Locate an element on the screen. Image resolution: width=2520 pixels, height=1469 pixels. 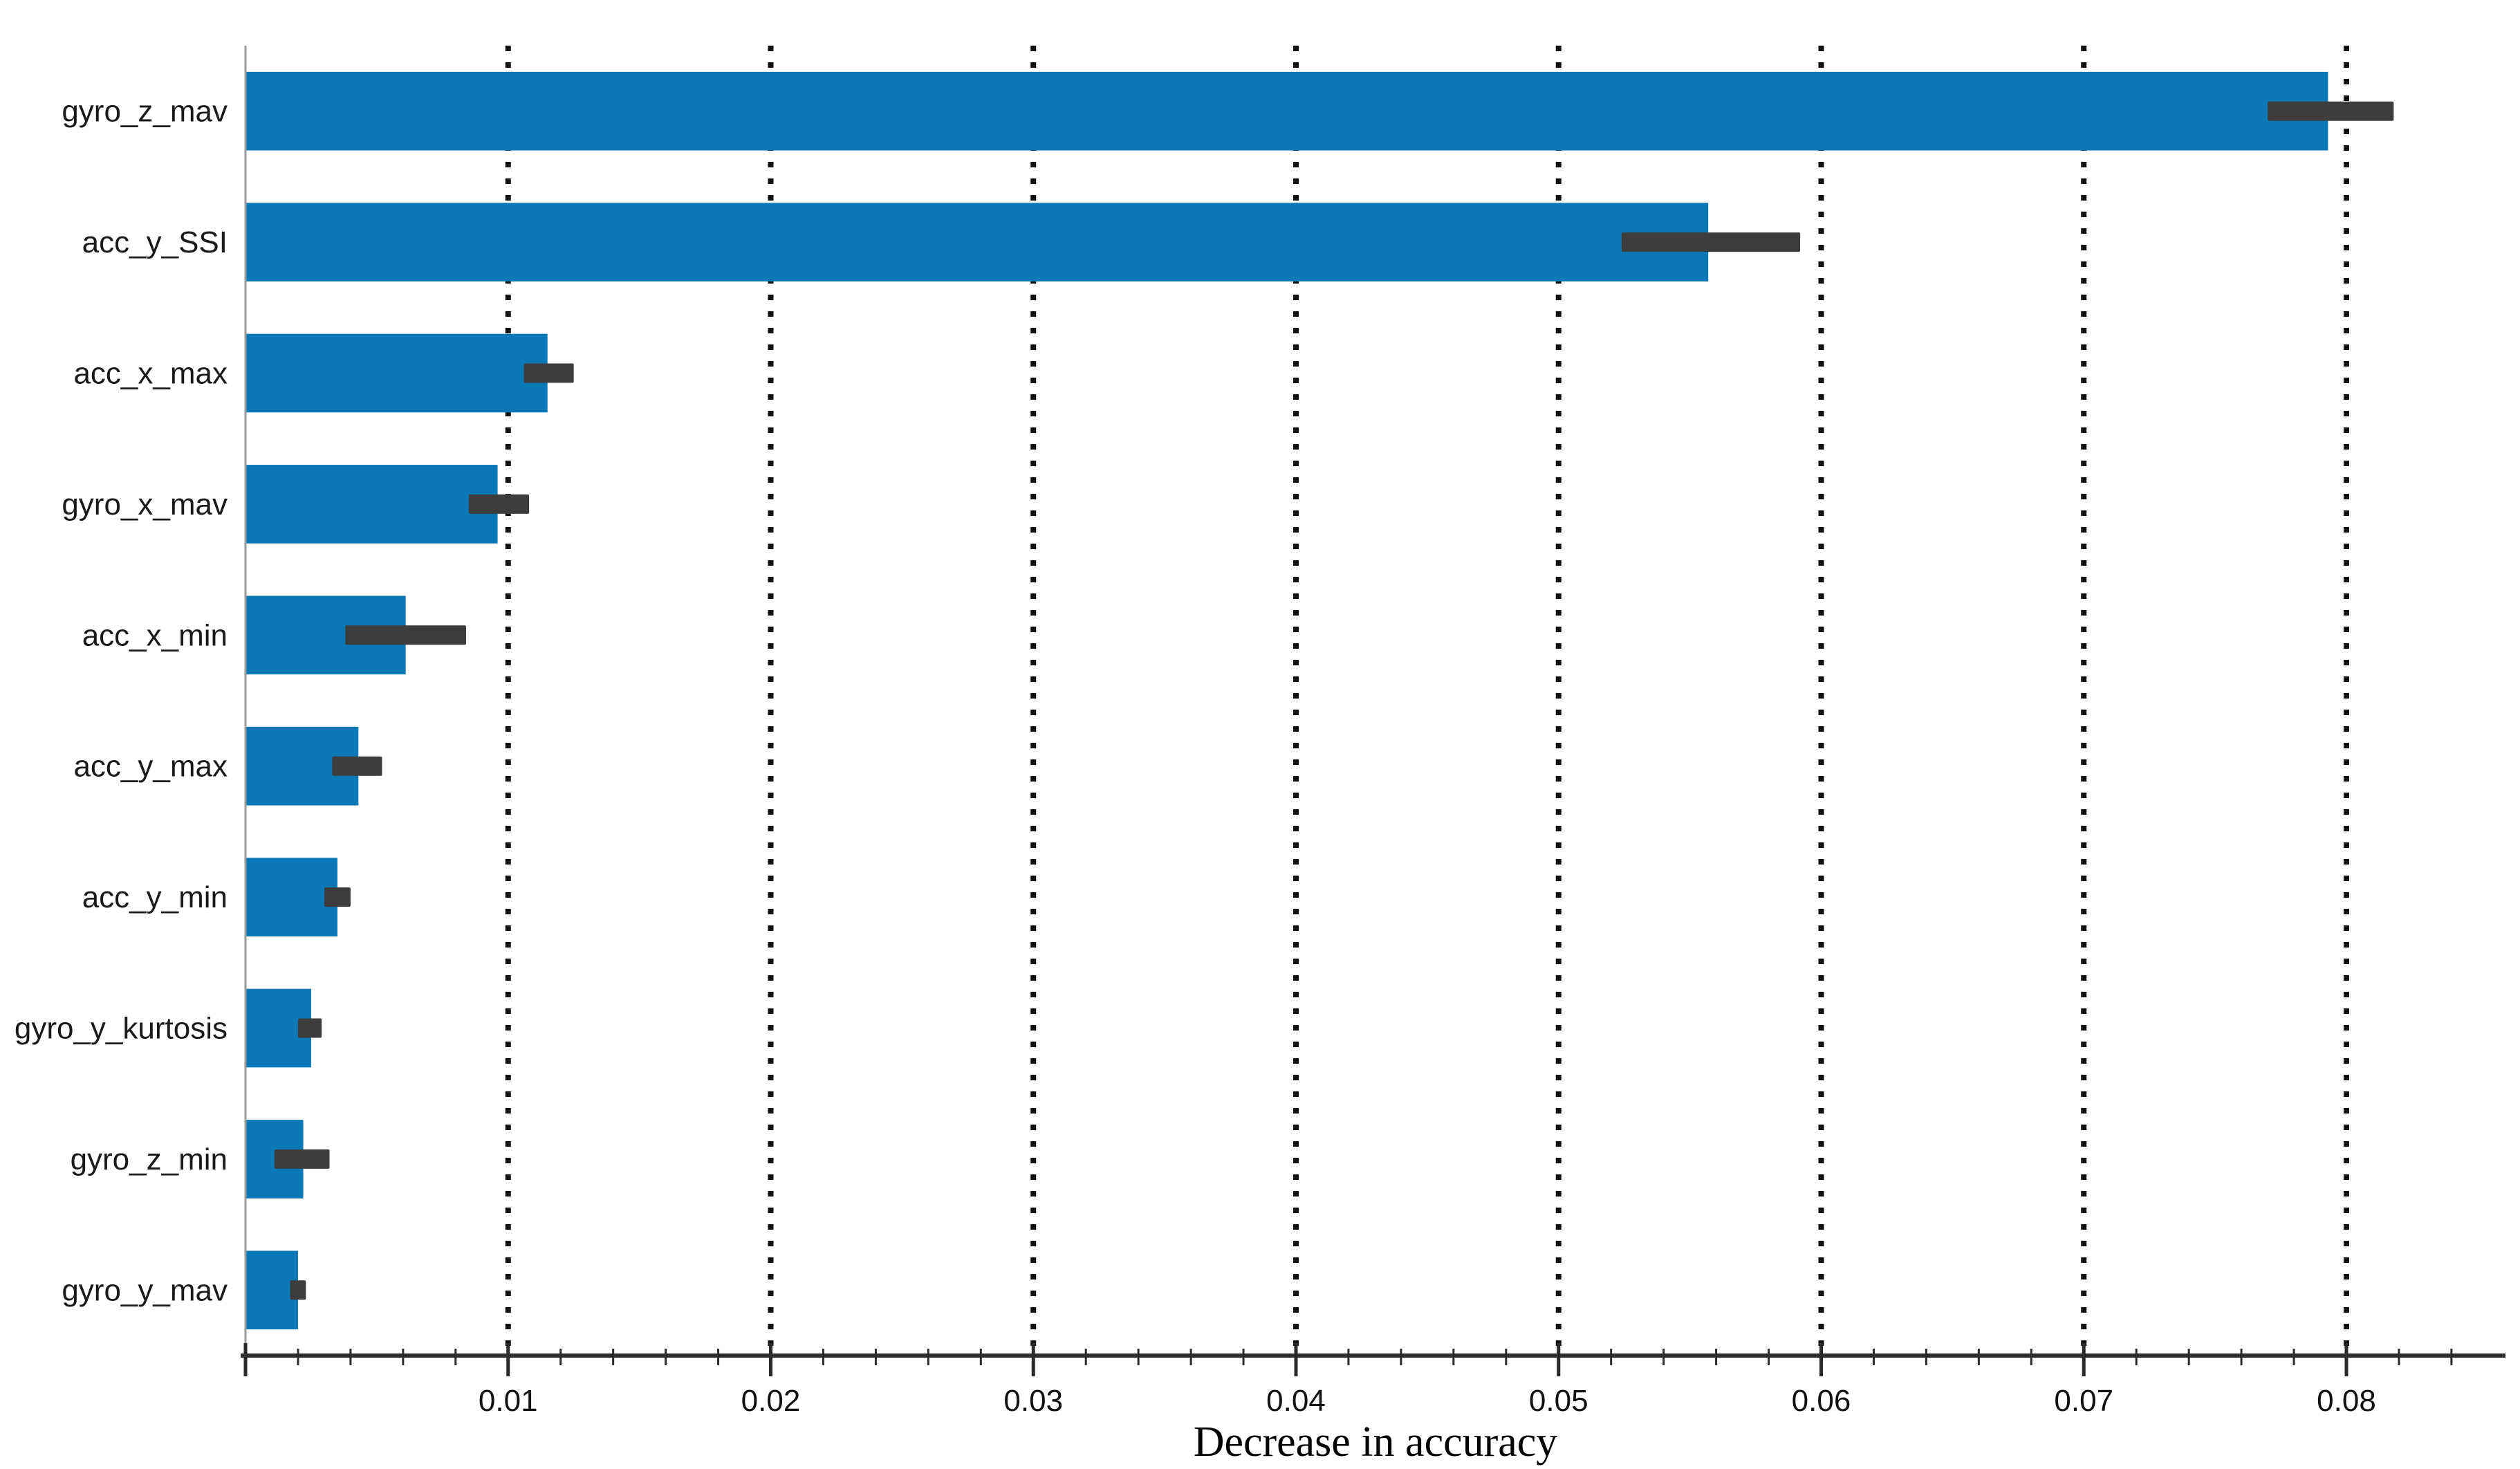
x-tick-label: 0.04 is located at coordinates (1296, 1401).